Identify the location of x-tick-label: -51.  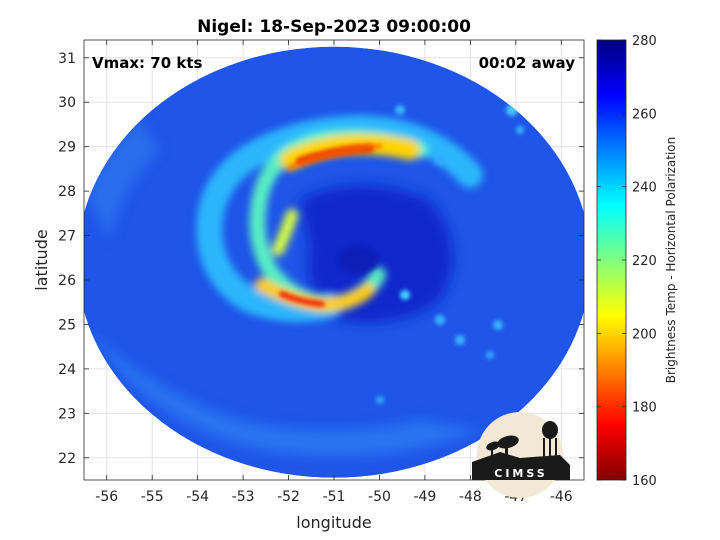
(334, 497).